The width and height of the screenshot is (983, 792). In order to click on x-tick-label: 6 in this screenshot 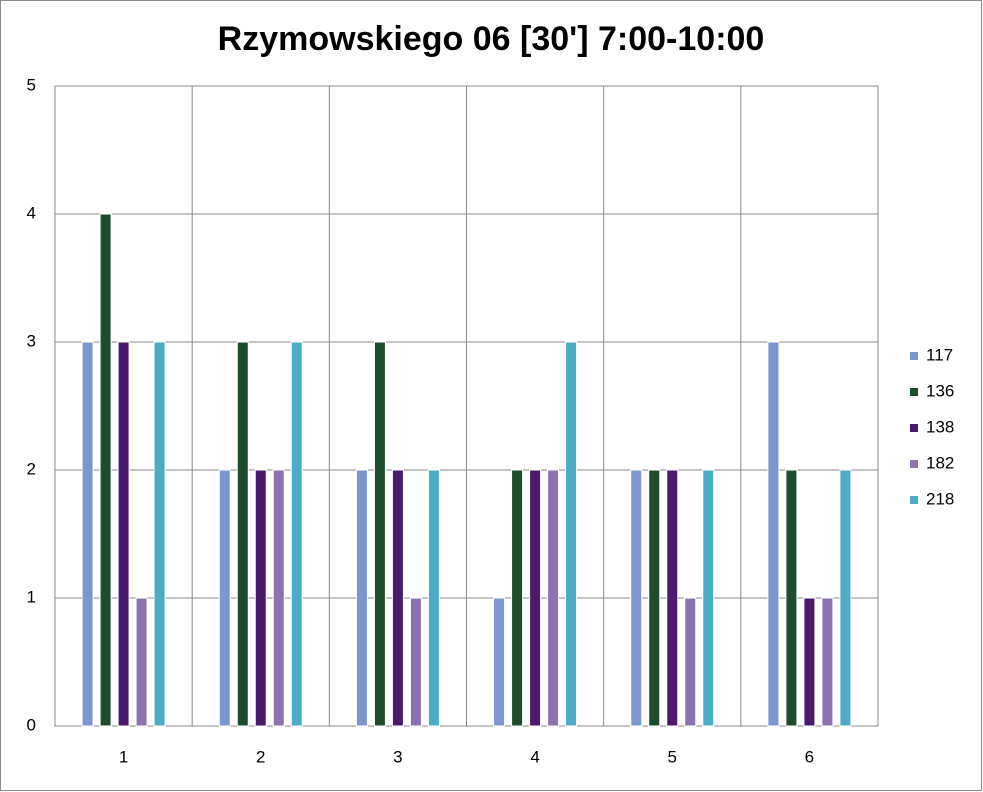, I will do `click(809, 756)`.